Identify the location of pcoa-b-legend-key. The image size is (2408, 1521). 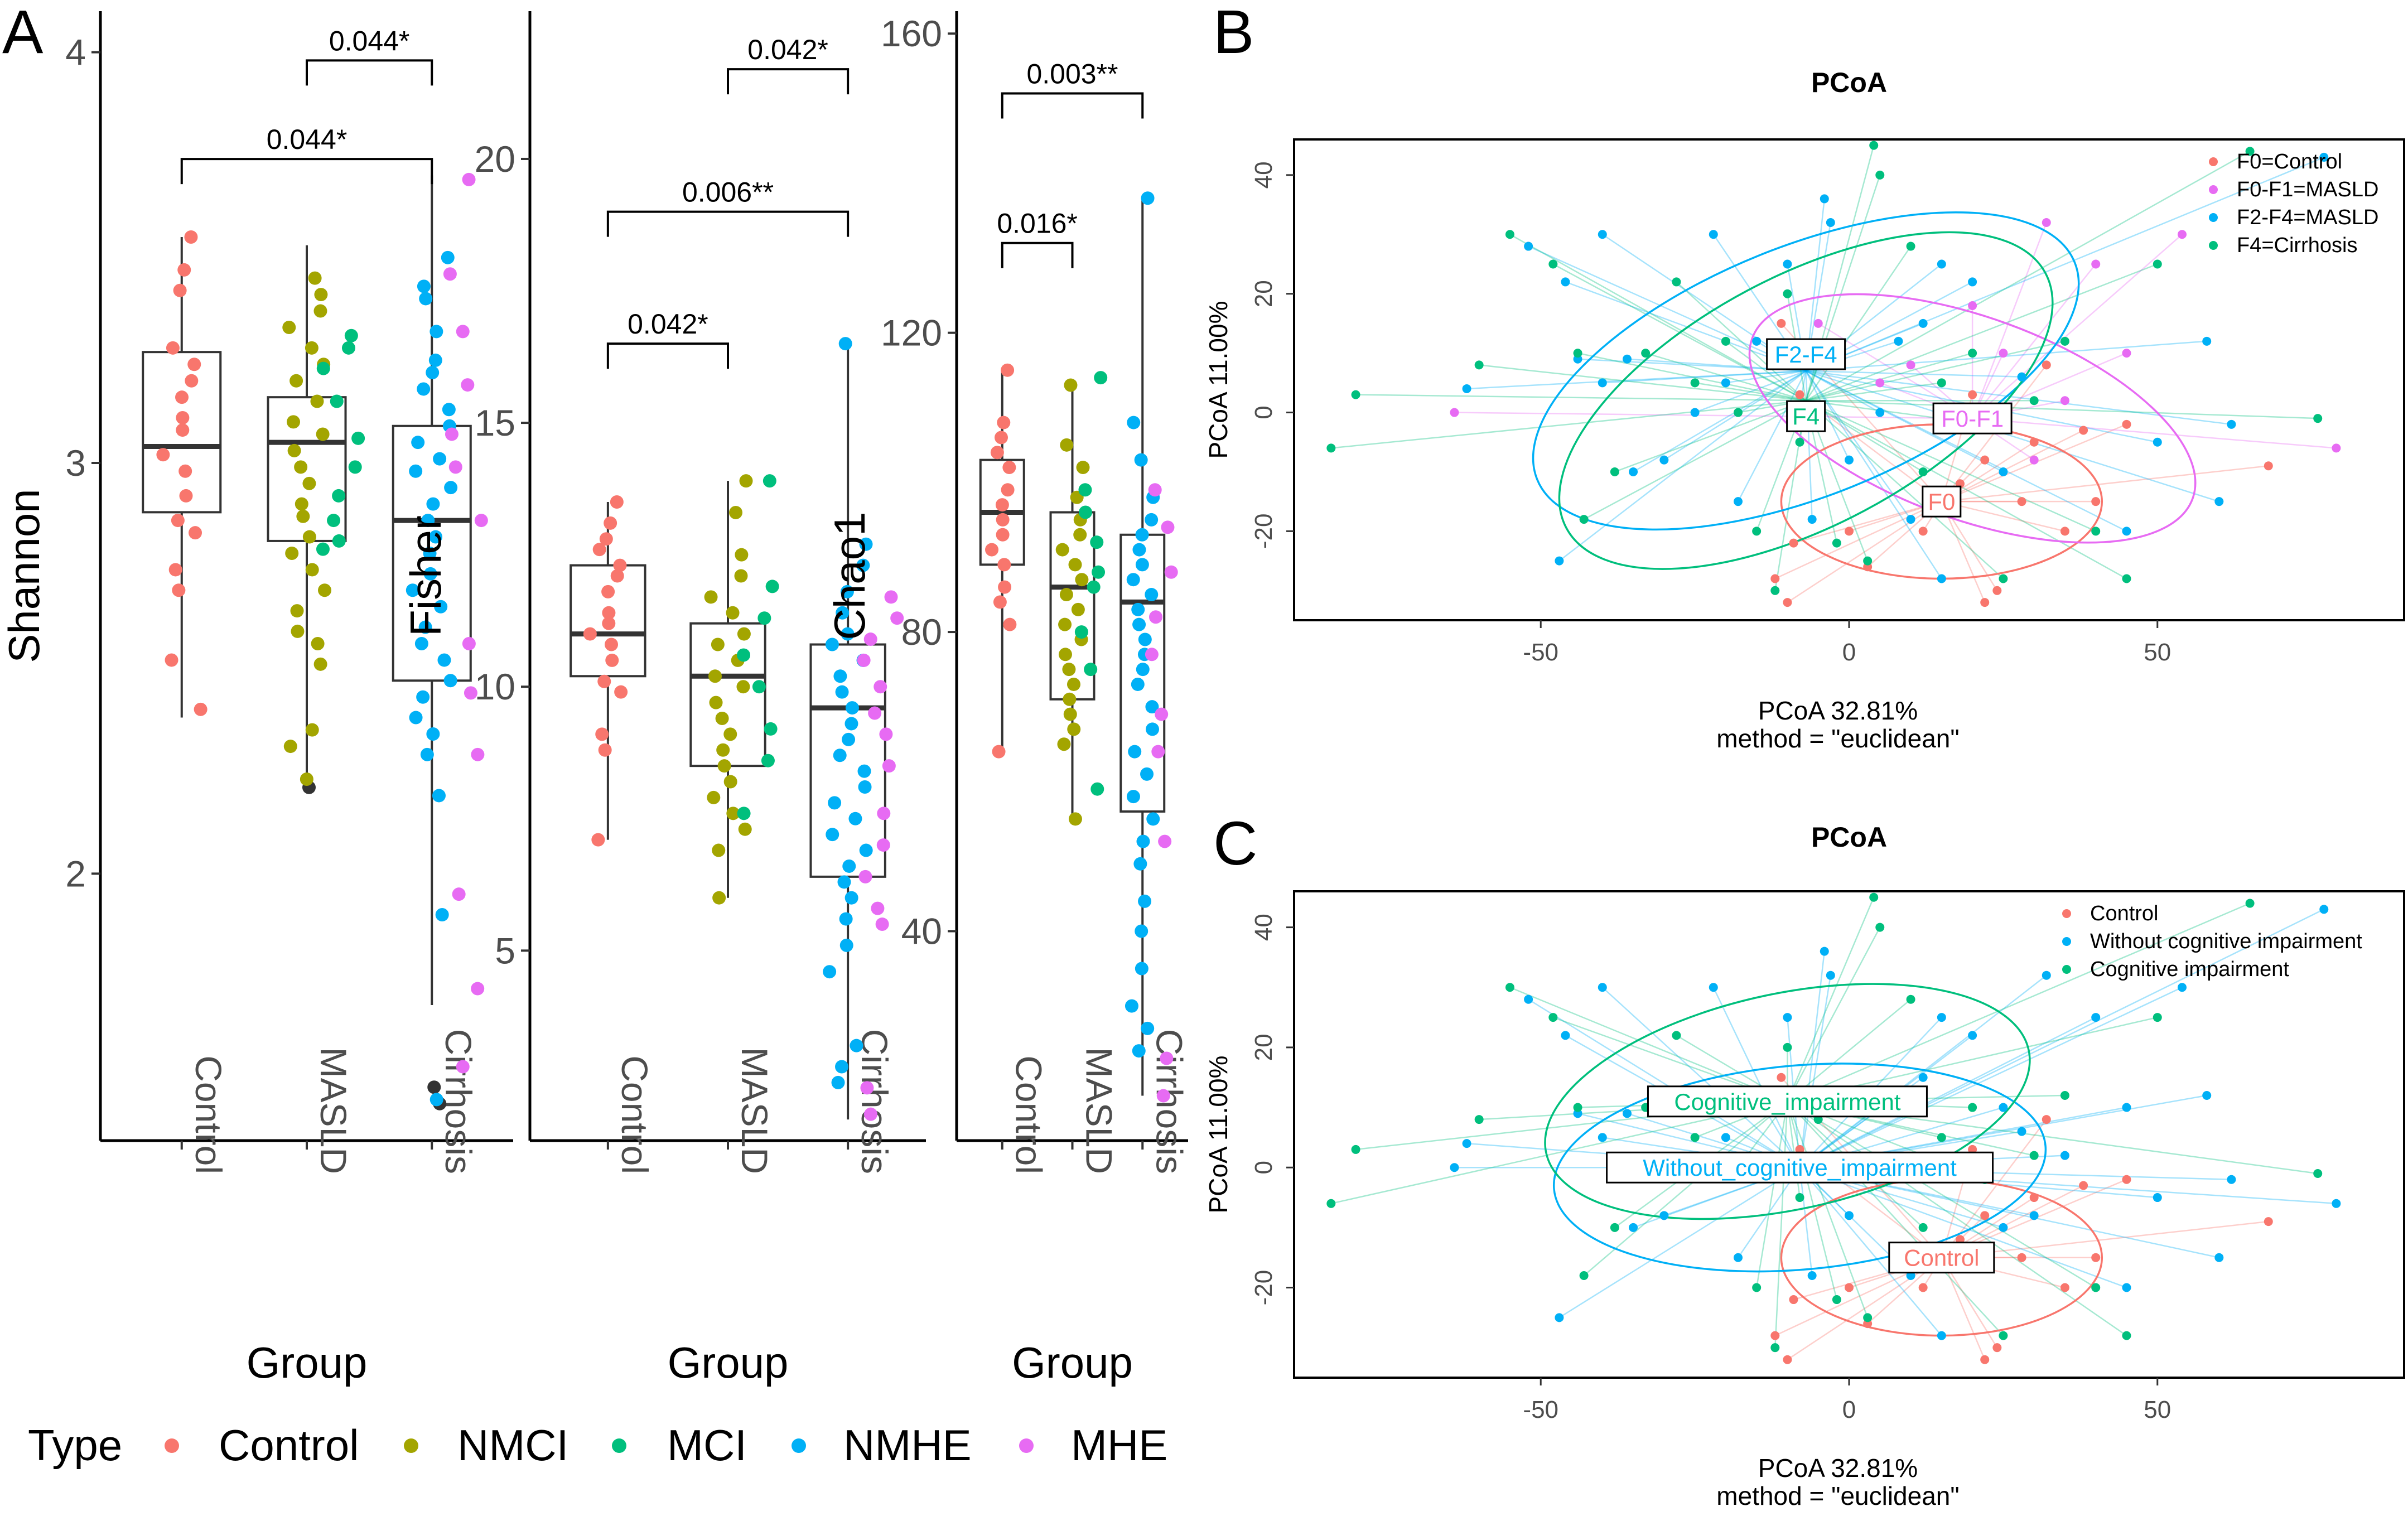
(2213, 161).